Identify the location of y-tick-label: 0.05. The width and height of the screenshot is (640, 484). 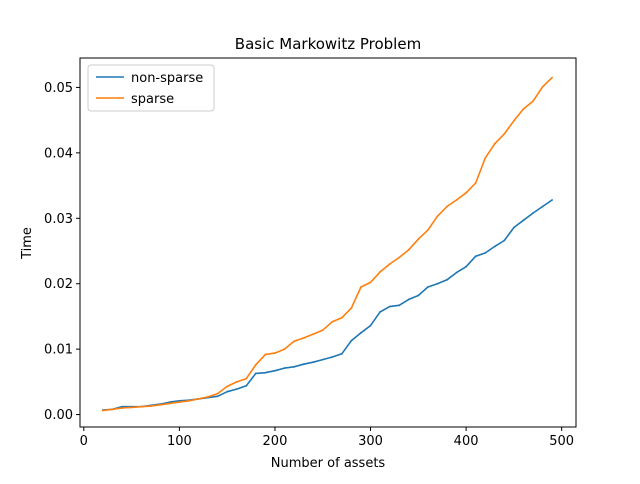
(58, 88).